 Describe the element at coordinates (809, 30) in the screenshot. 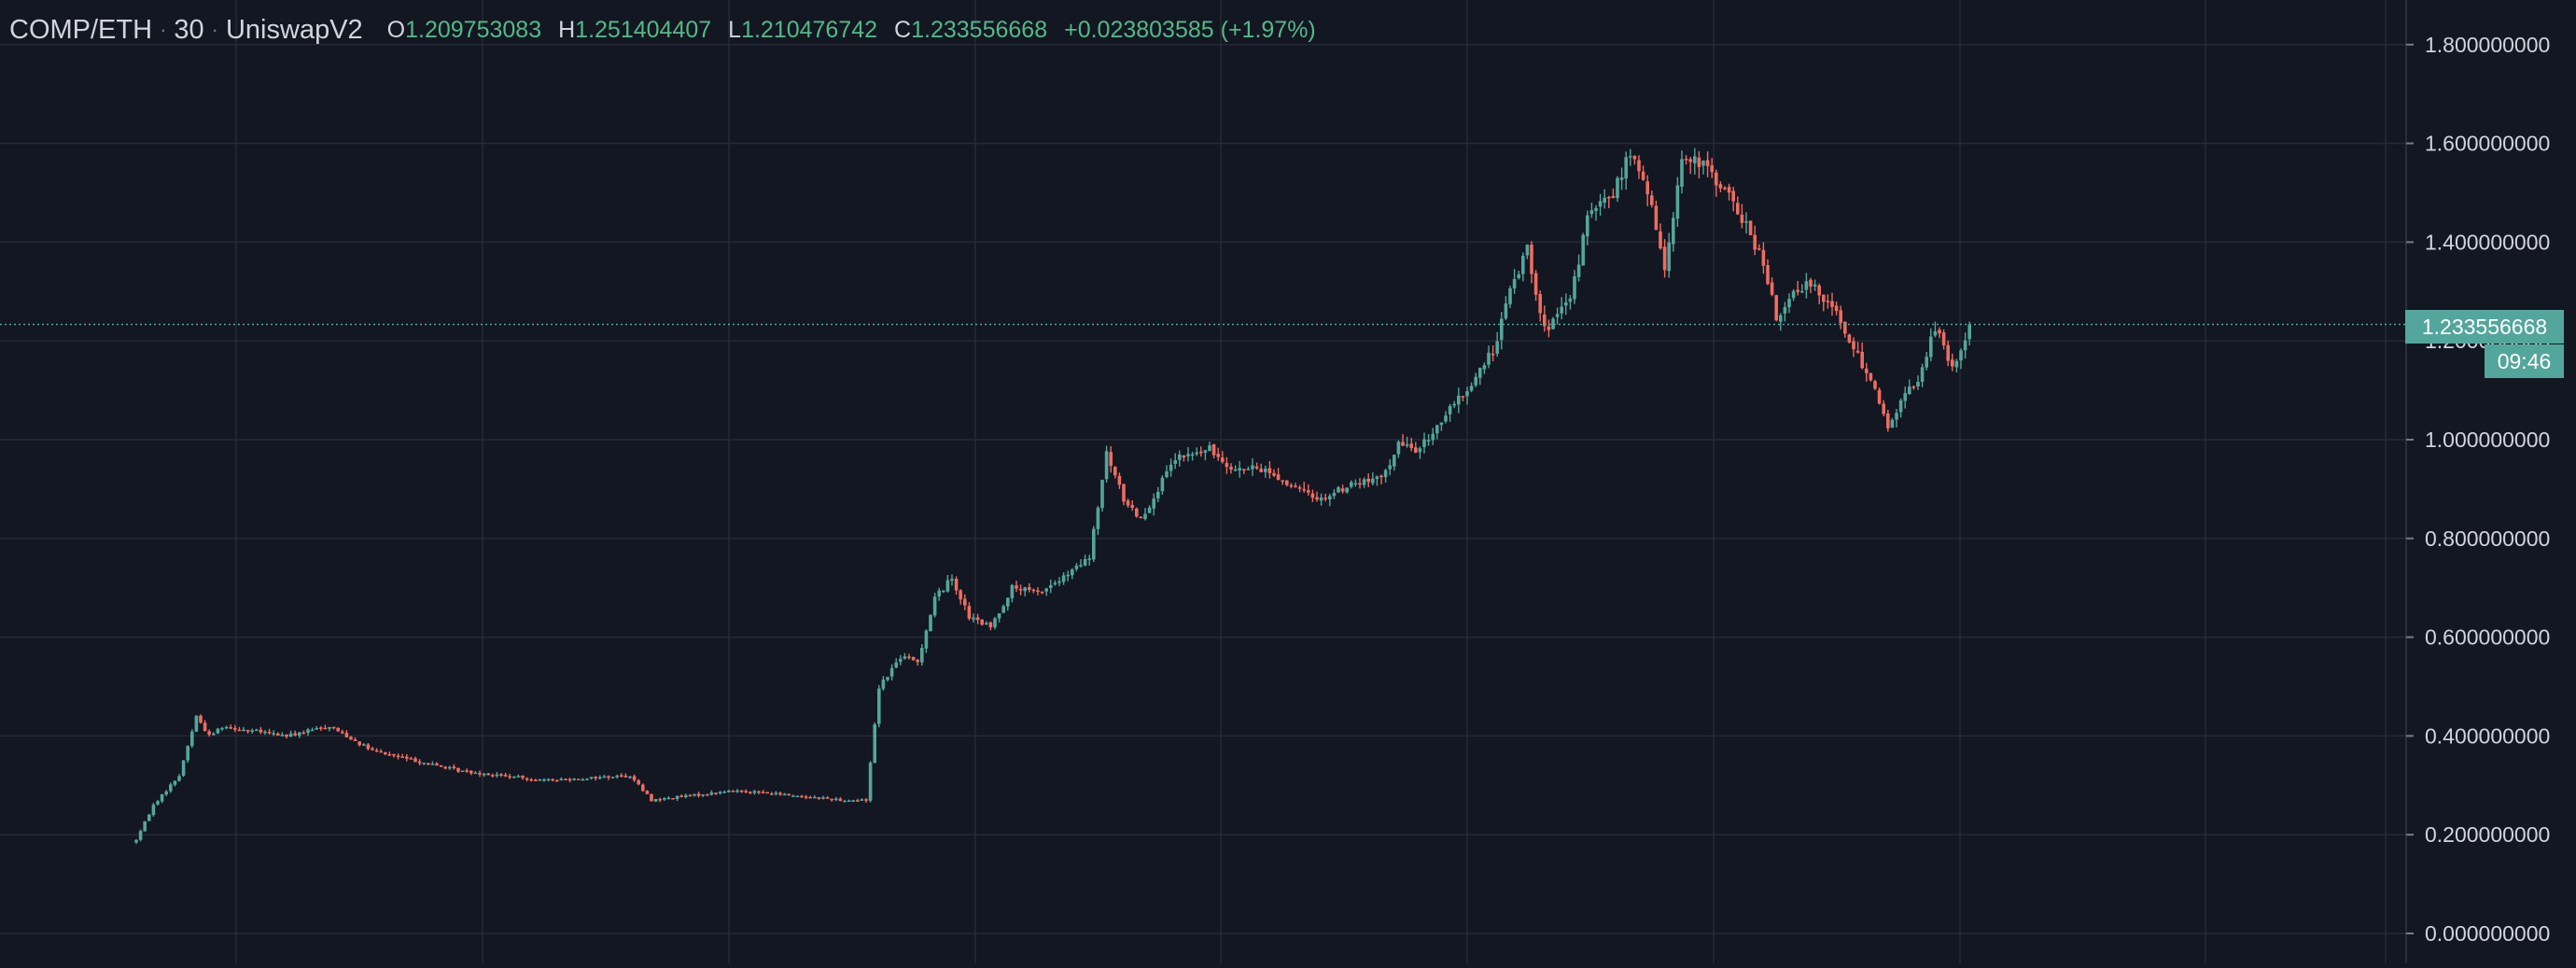

I see `low-value: 1.210476742` at that location.